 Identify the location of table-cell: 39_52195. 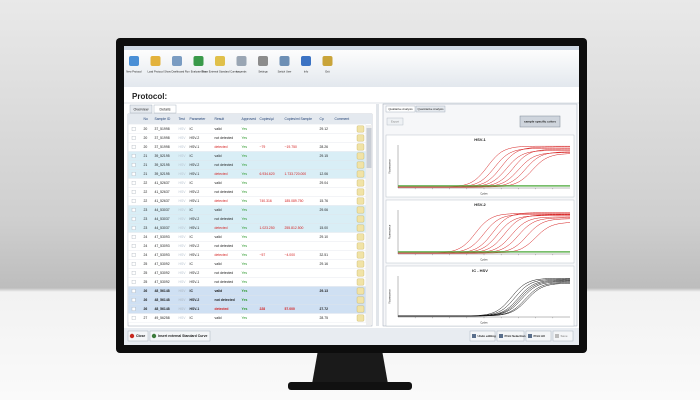
(162, 156).